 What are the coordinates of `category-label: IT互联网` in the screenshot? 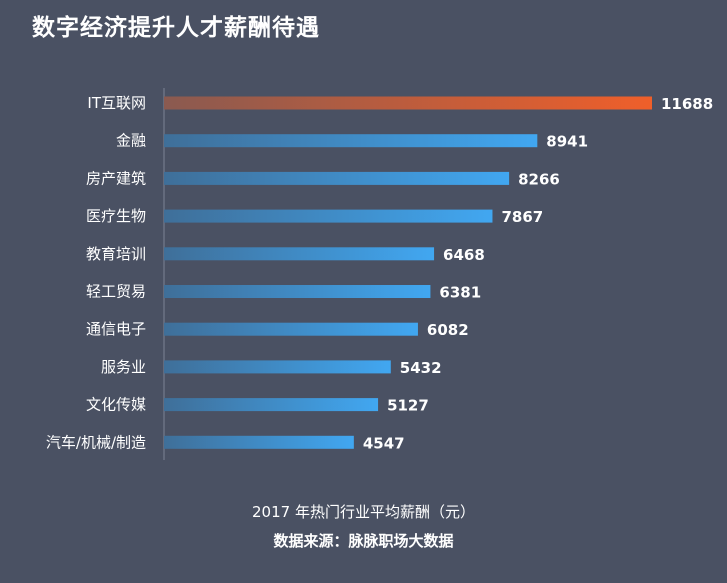 It's located at (116, 103).